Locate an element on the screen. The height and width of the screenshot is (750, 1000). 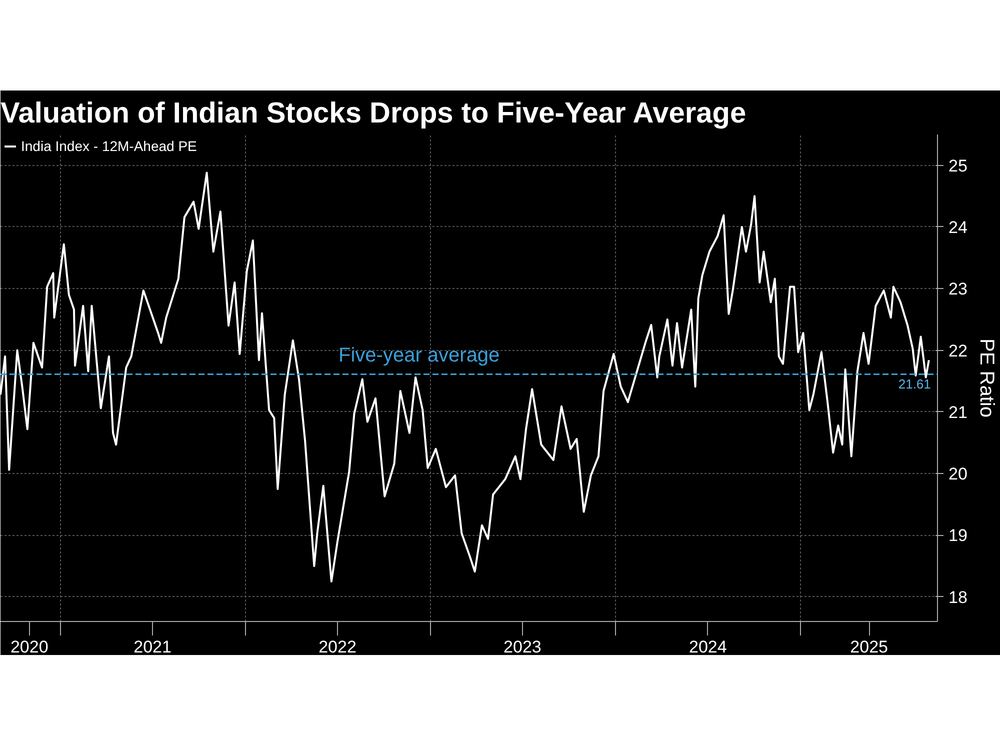
annotation: 21.61 is located at coordinates (914, 384).